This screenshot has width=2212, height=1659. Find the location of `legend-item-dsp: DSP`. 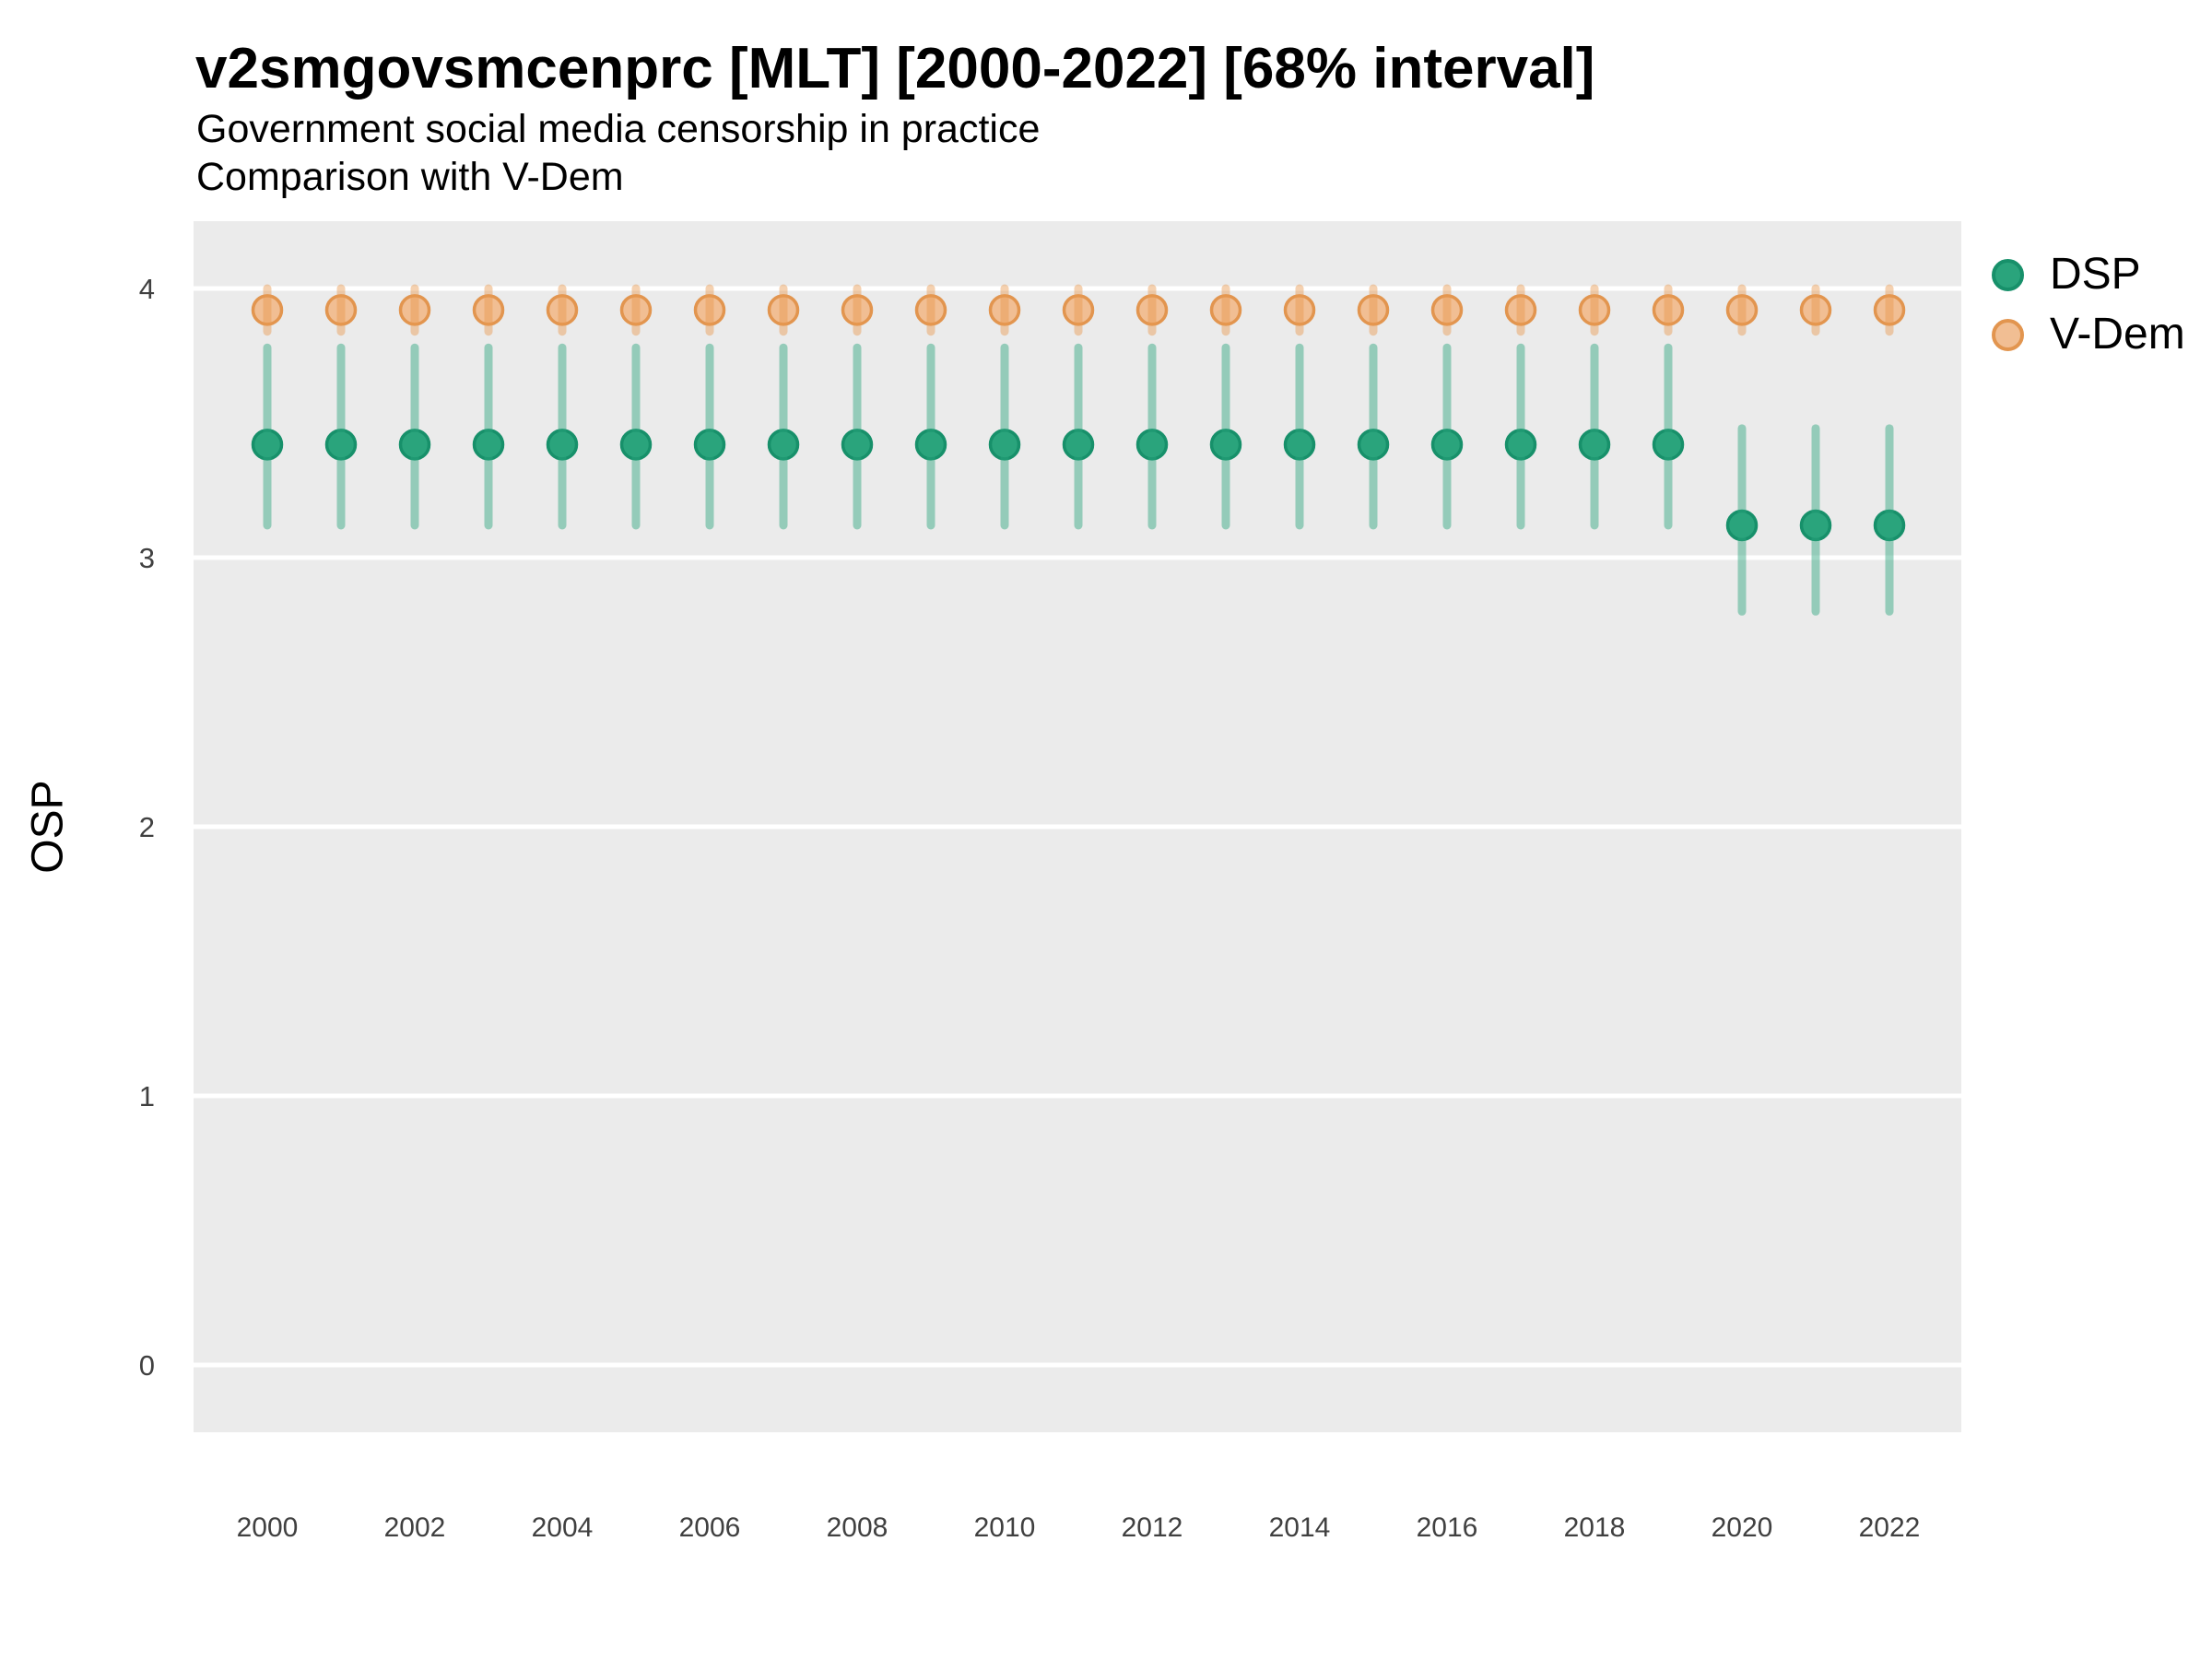

legend-item-dsp: DSP is located at coordinates (2088, 275).